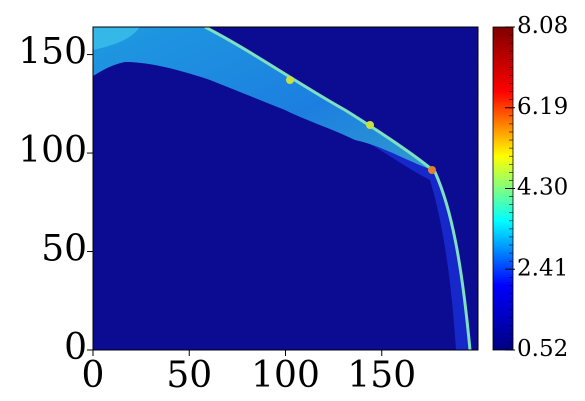  What do you see at coordinates (285, 375) in the screenshot?
I see `x-tick-label: 100` at bounding box center [285, 375].